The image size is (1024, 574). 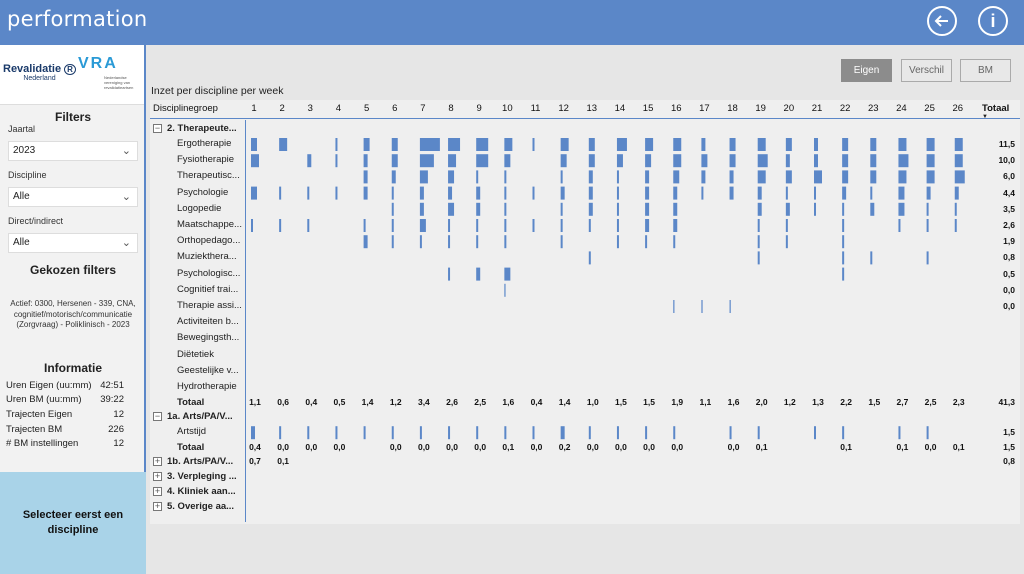 What do you see at coordinates (204, 143) in the screenshot?
I see `discipline-row-label: Ergotherapie` at bounding box center [204, 143].